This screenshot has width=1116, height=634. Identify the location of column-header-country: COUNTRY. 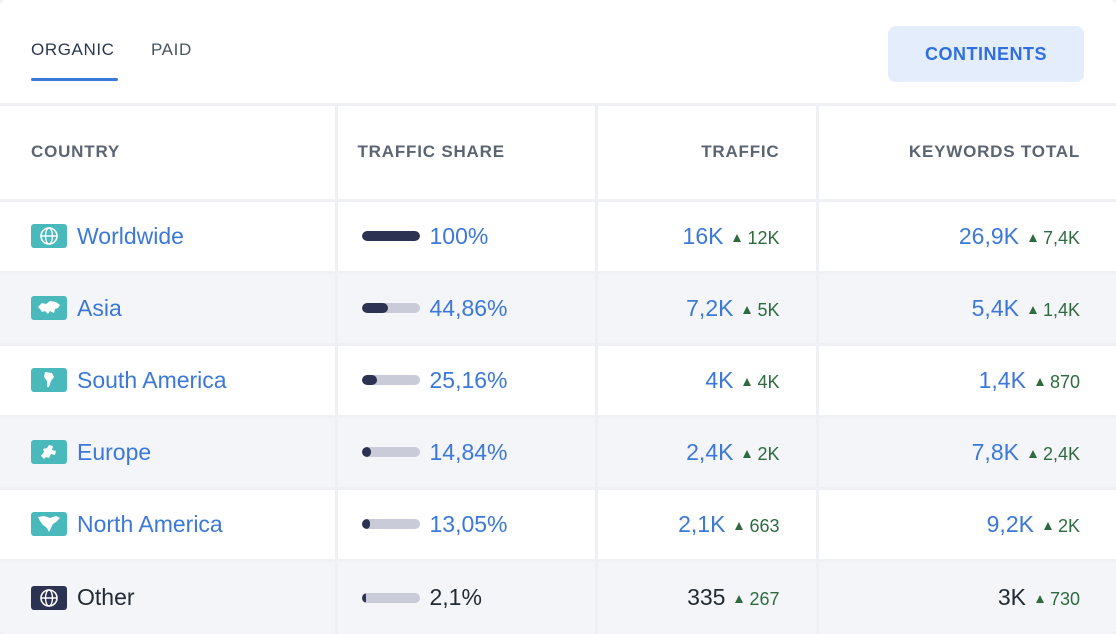
(169, 154).